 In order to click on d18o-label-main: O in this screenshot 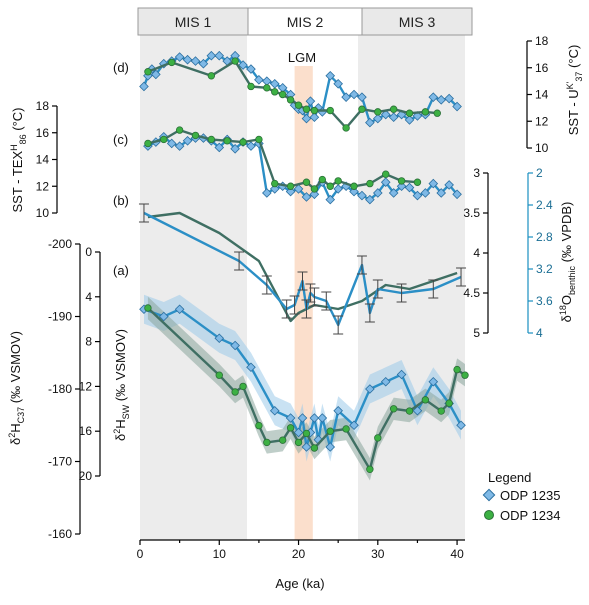, I will do `click(566, 300)`.